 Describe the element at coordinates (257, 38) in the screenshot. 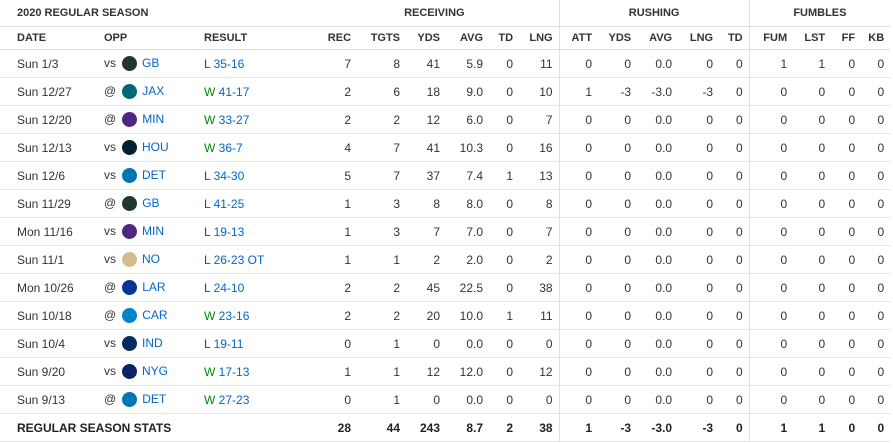

I see `column-header: RESULT` at that location.